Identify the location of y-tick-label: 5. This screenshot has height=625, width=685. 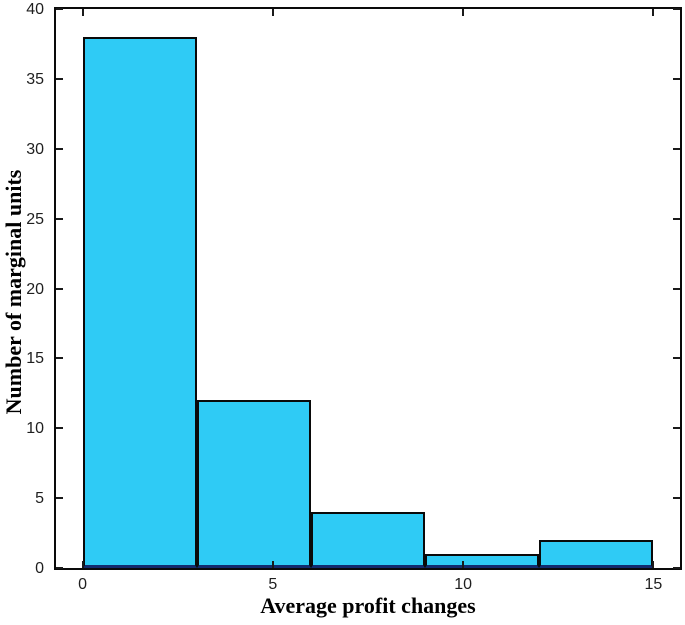
(39, 499).